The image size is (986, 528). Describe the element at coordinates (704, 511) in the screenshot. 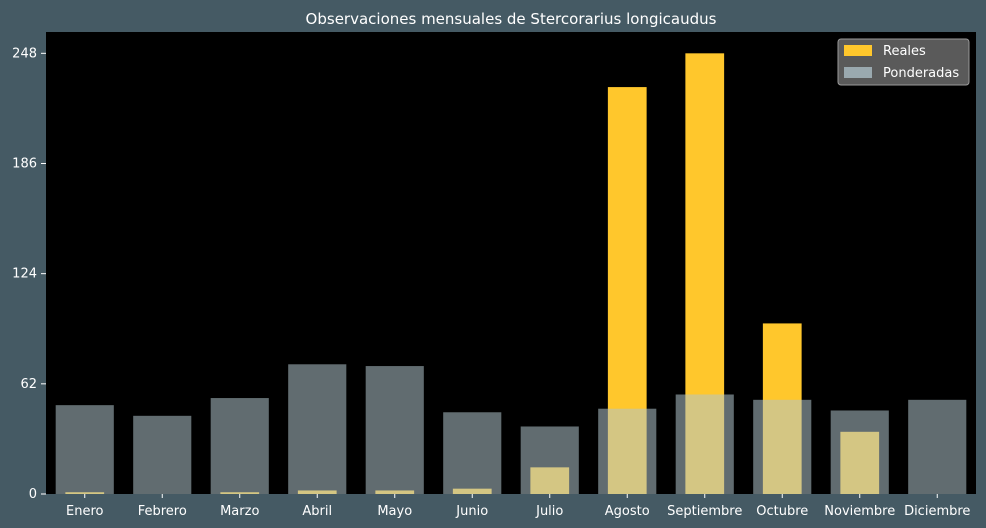

I see `x-tick-label: Septiembre` at that location.